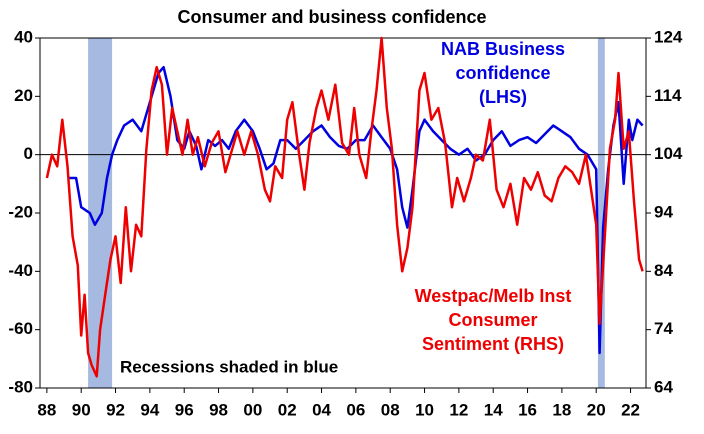 This screenshot has height=434, width=704. What do you see at coordinates (218, 409) in the screenshot?
I see `x-tick-label: 98` at bounding box center [218, 409].